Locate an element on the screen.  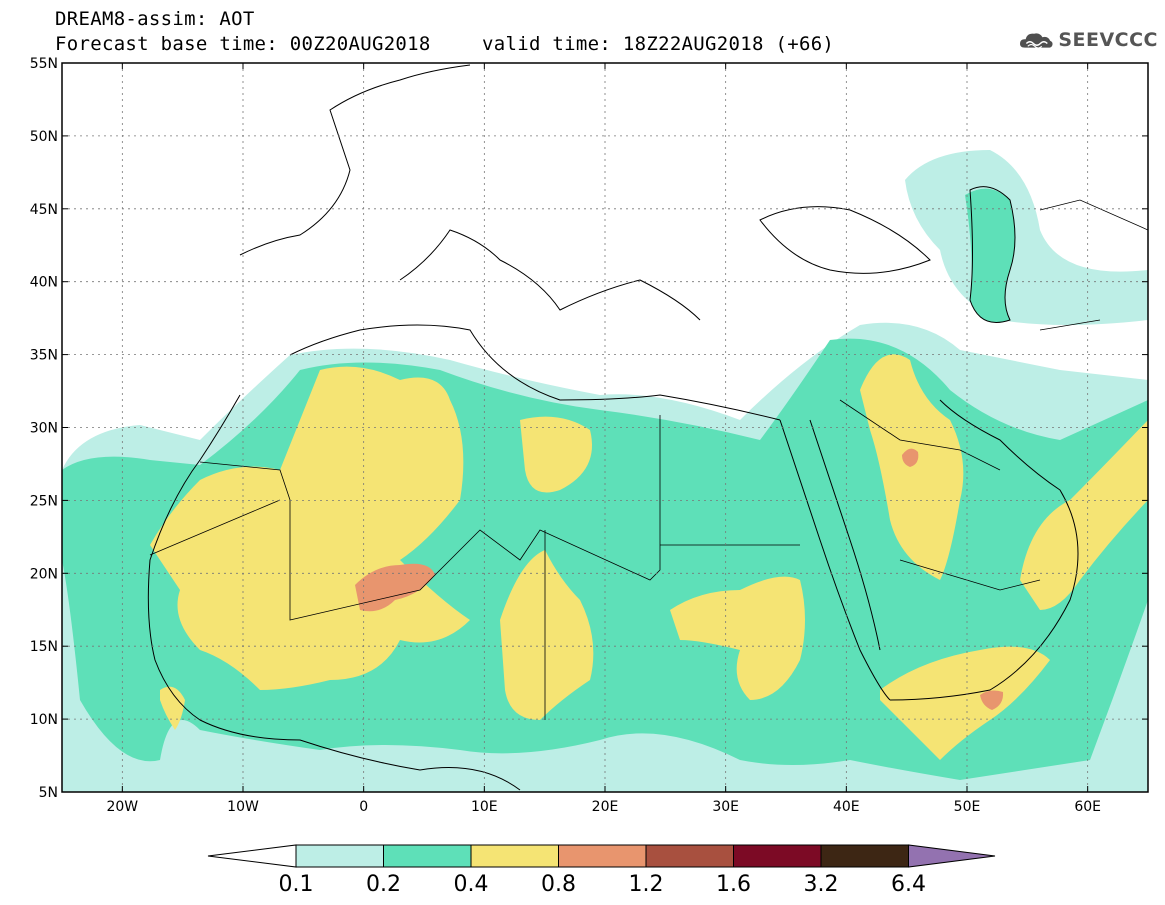
colorbar-arrow-high is located at coordinates (952, 856).